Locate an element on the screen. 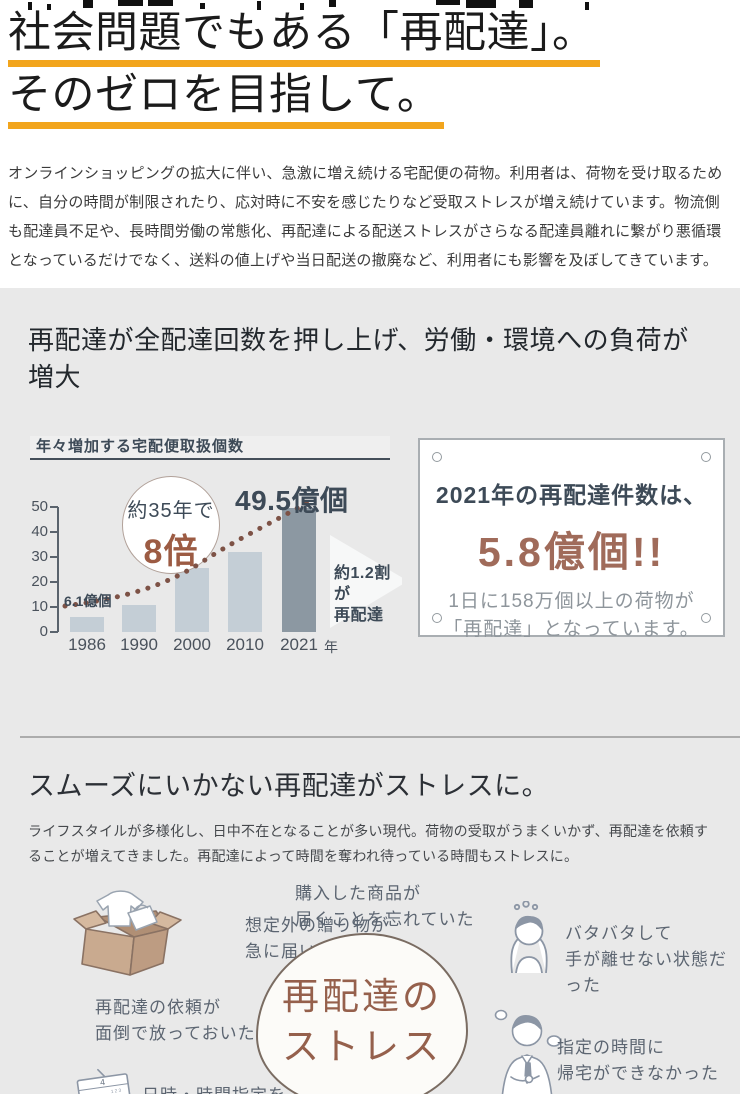  page-title: 社会問題でもある「再配達」。 そのゼロを目指して。 is located at coordinates (374, 70).